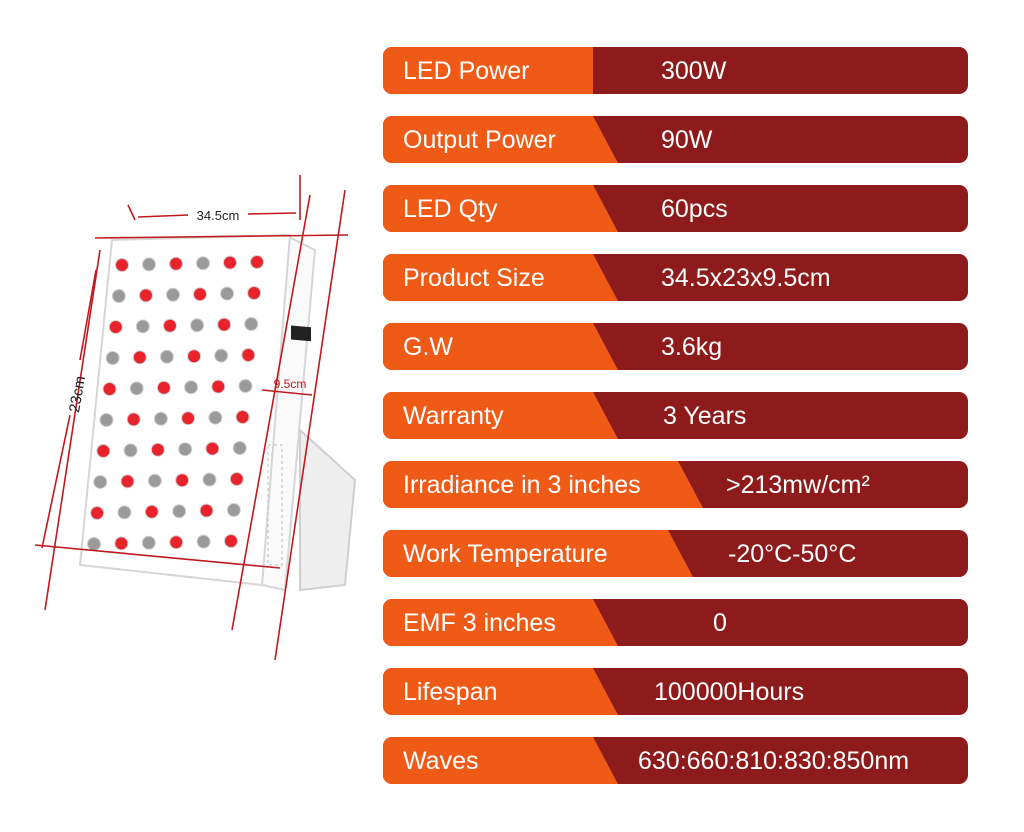 Image resolution: width=1024 pixels, height=832 pixels. I want to click on spec-row-irradiance: Irradiance in 3 inches >213mw/cm², so click(675, 484).